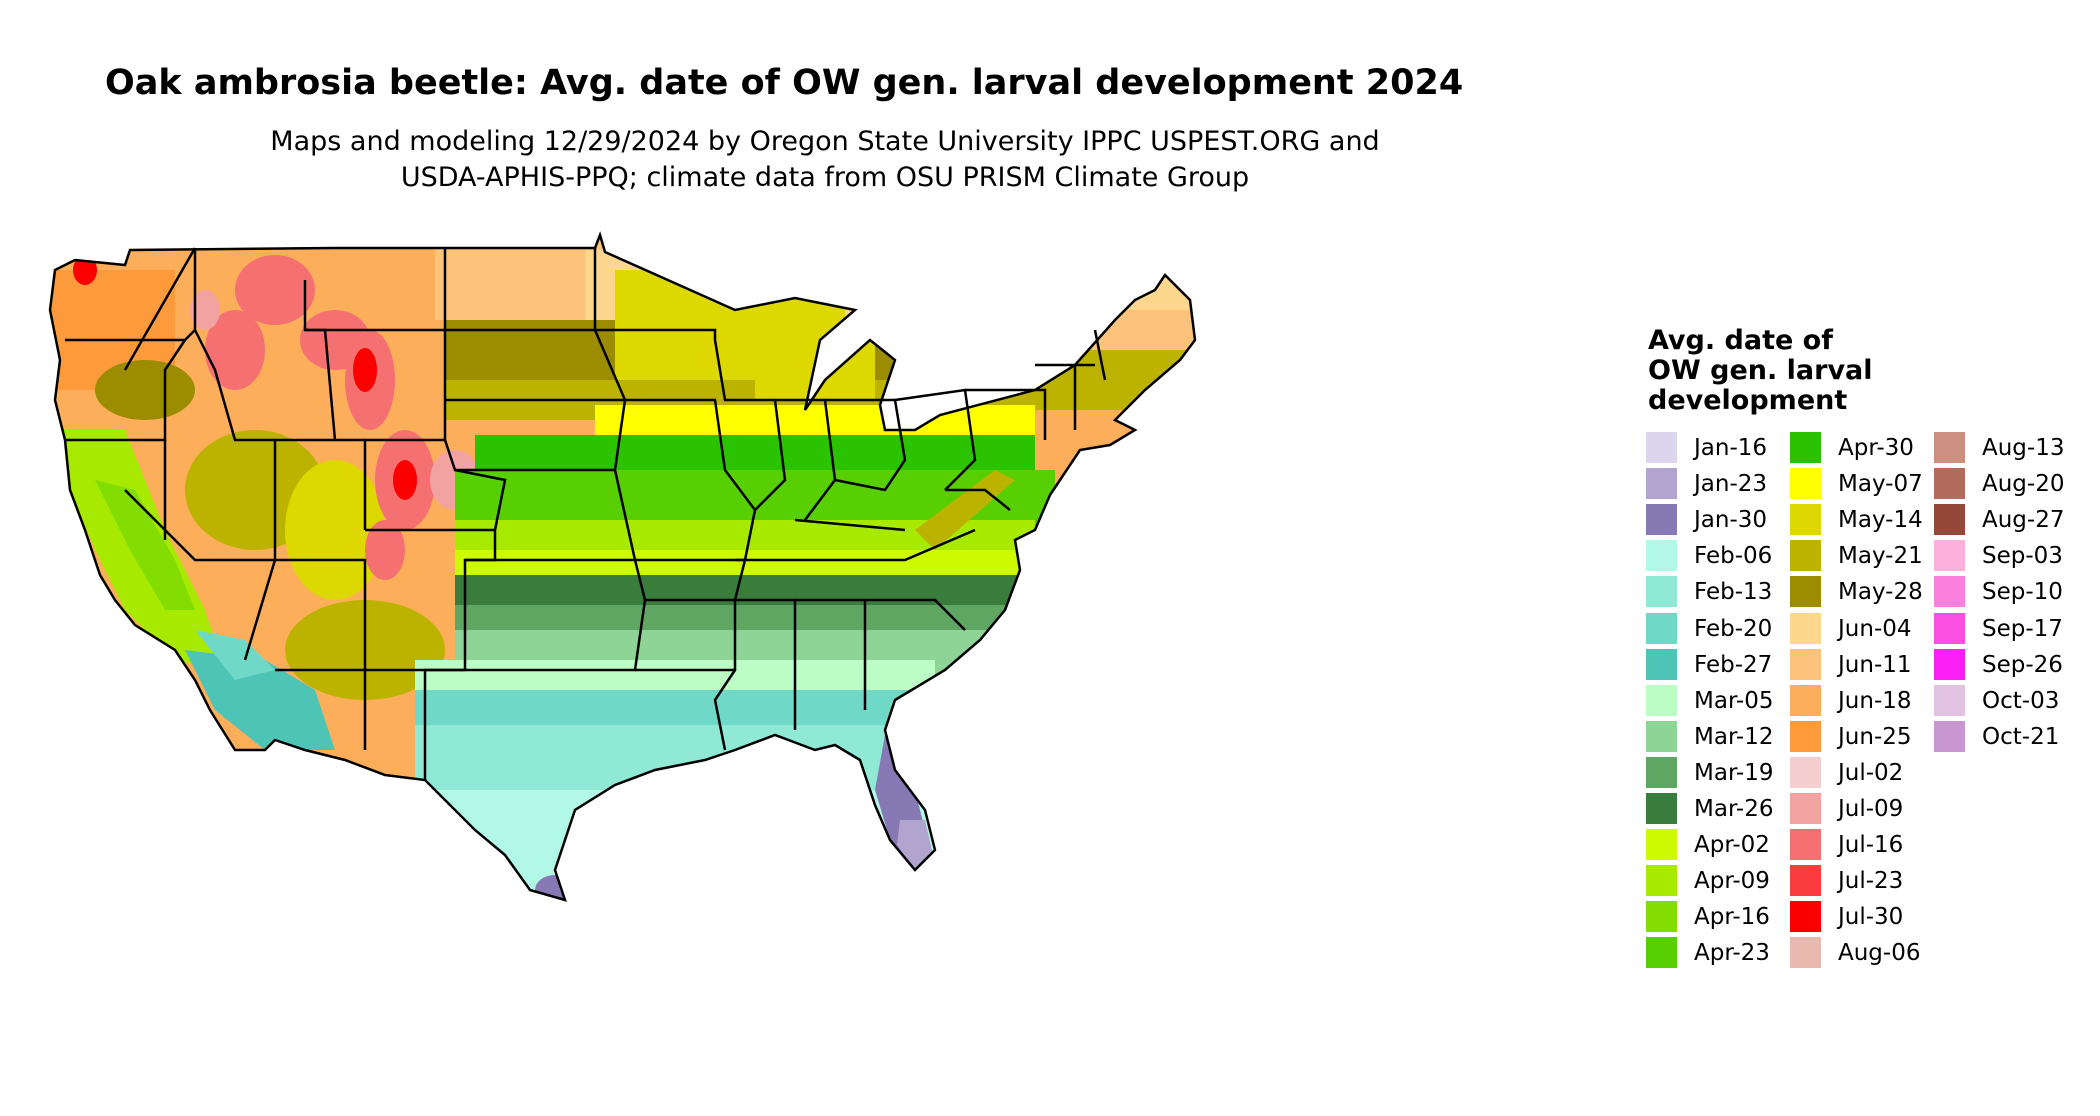 The height and width of the screenshot is (1116, 2100). I want to click on legend-item: Sep-03, so click(2009, 556).